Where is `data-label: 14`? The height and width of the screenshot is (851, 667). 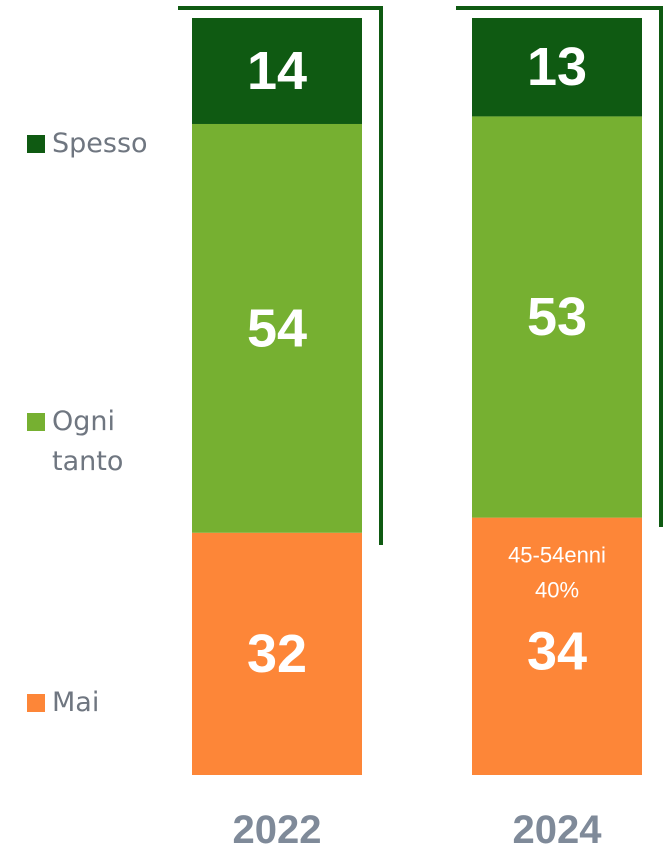 data-label: 14 is located at coordinates (277, 71).